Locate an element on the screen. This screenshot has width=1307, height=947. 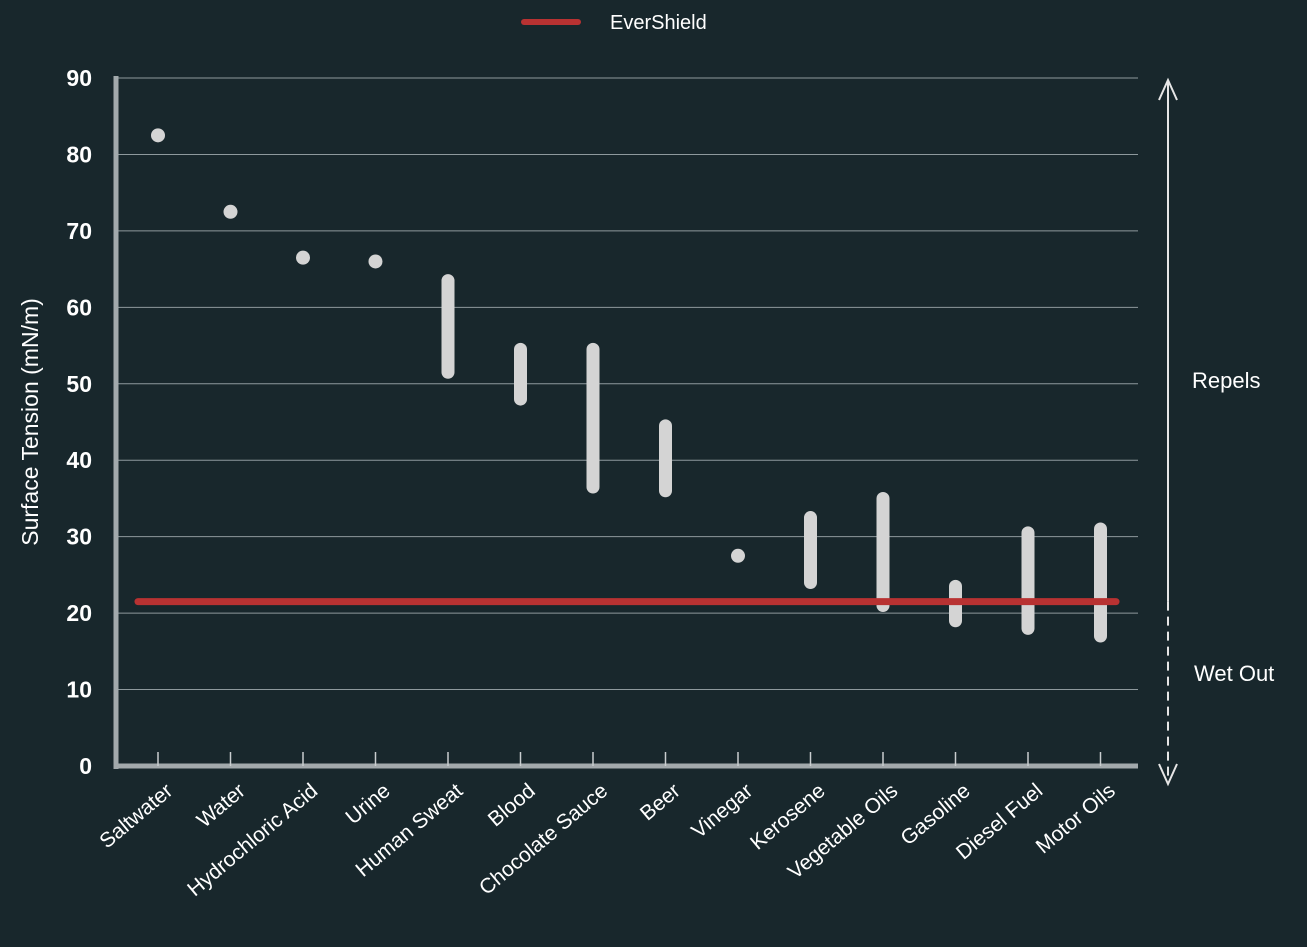
y-axis-title: Surface Tension (mN/m) is located at coordinates (30, 422).